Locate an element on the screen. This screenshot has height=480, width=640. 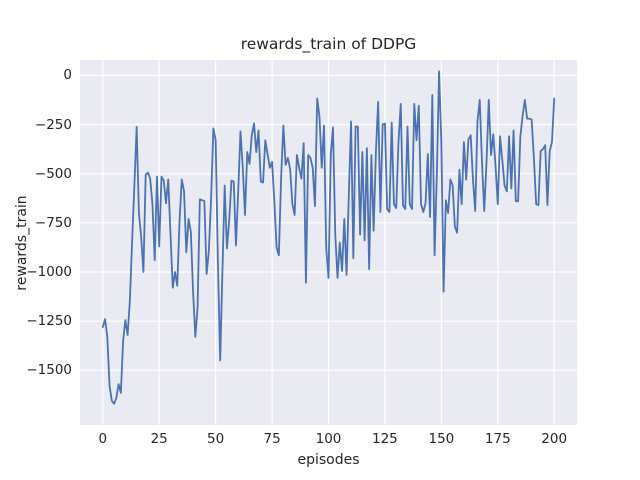
x-tick-label: 125 is located at coordinates (385, 439).